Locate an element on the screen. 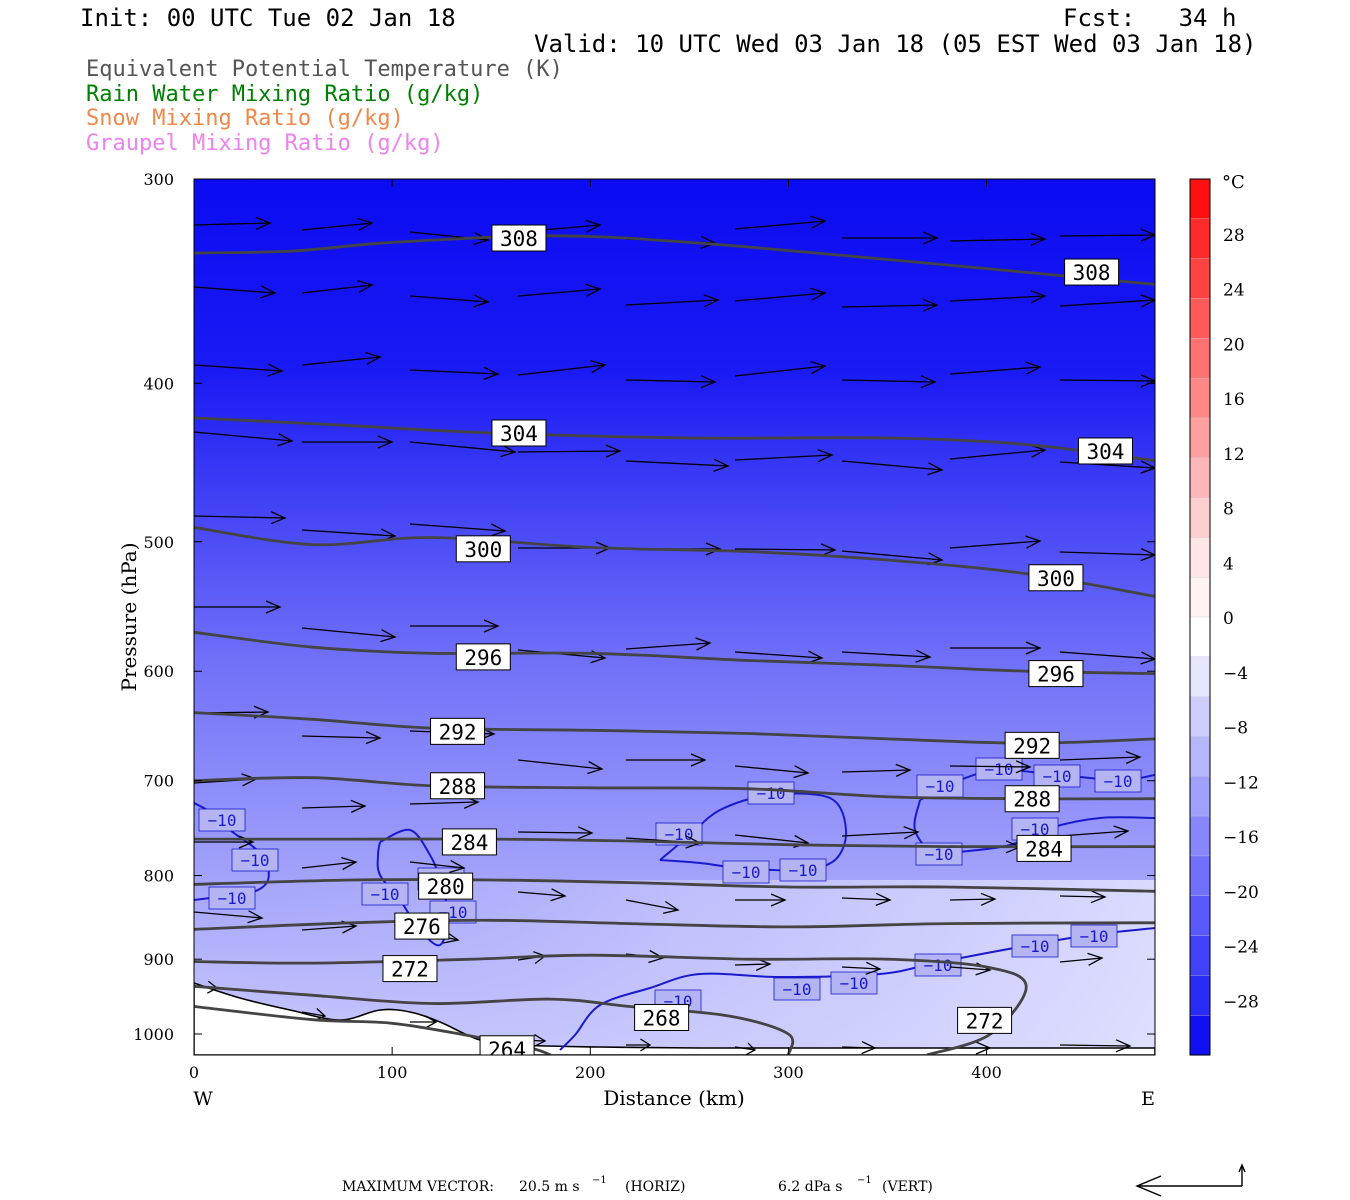  theta-e-label: 268 is located at coordinates (662, 1018).